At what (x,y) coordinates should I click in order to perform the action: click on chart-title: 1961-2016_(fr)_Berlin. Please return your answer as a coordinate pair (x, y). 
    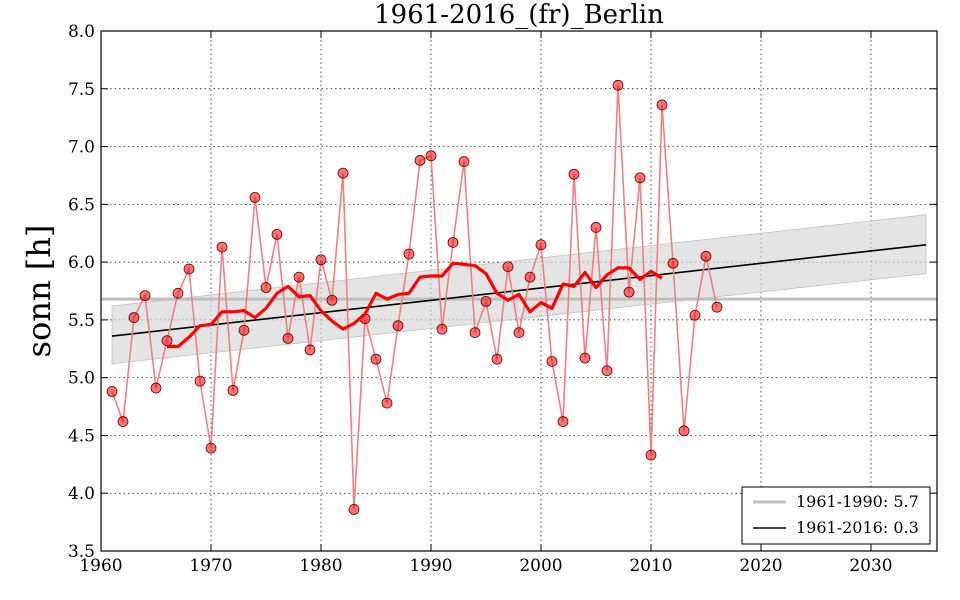
    Looking at the image, I should click on (519, 15).